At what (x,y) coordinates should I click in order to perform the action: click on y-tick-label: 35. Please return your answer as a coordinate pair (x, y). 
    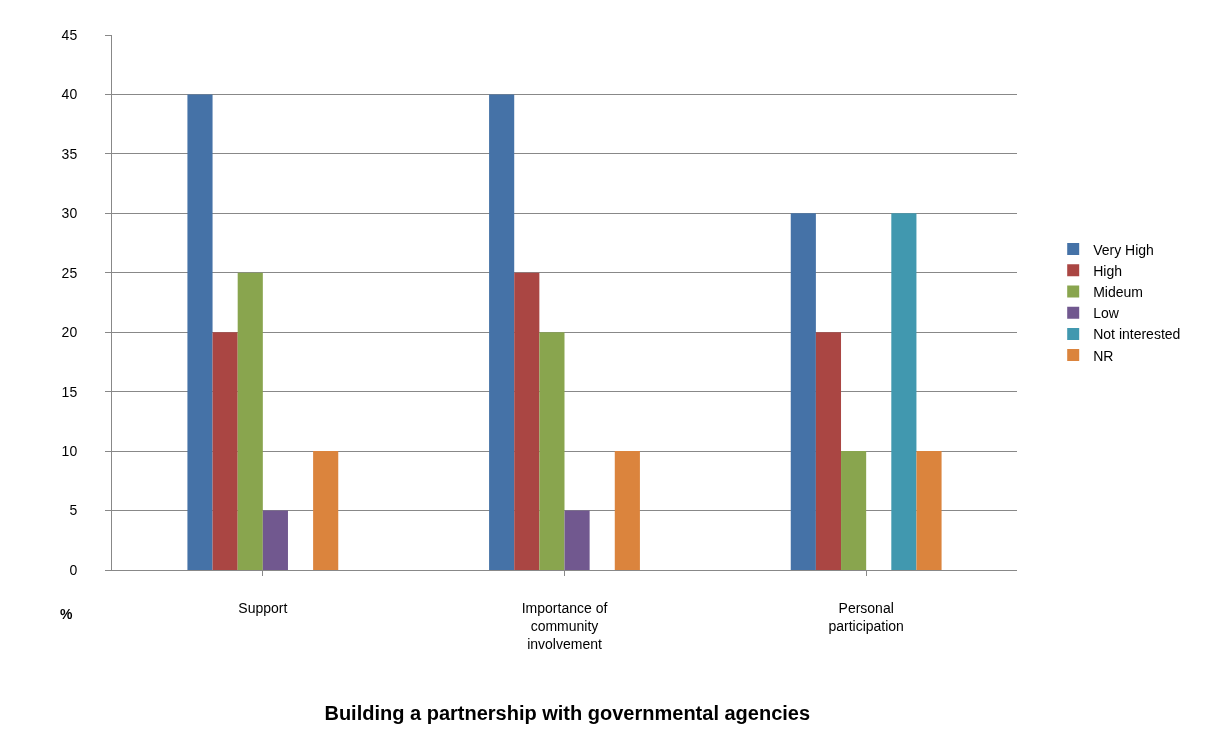
    Looking at the image, I should click on (69, 153).